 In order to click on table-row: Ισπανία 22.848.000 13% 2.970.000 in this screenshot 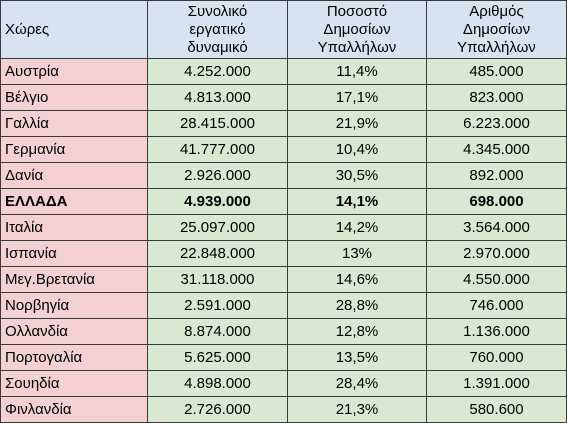, I will do `click(283, 253)`.